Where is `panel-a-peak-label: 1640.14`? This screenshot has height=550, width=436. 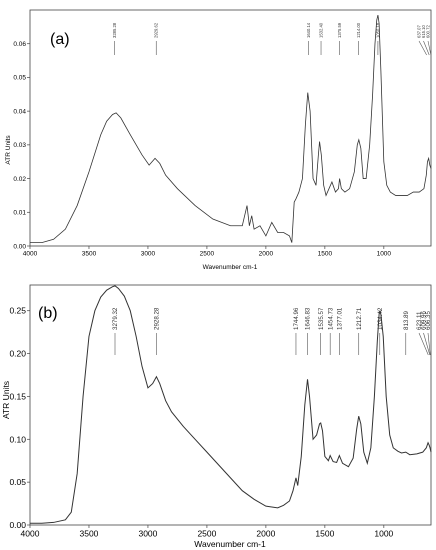
panel-a-peak-label: 1640.14 is located at coordinates (308, 30).